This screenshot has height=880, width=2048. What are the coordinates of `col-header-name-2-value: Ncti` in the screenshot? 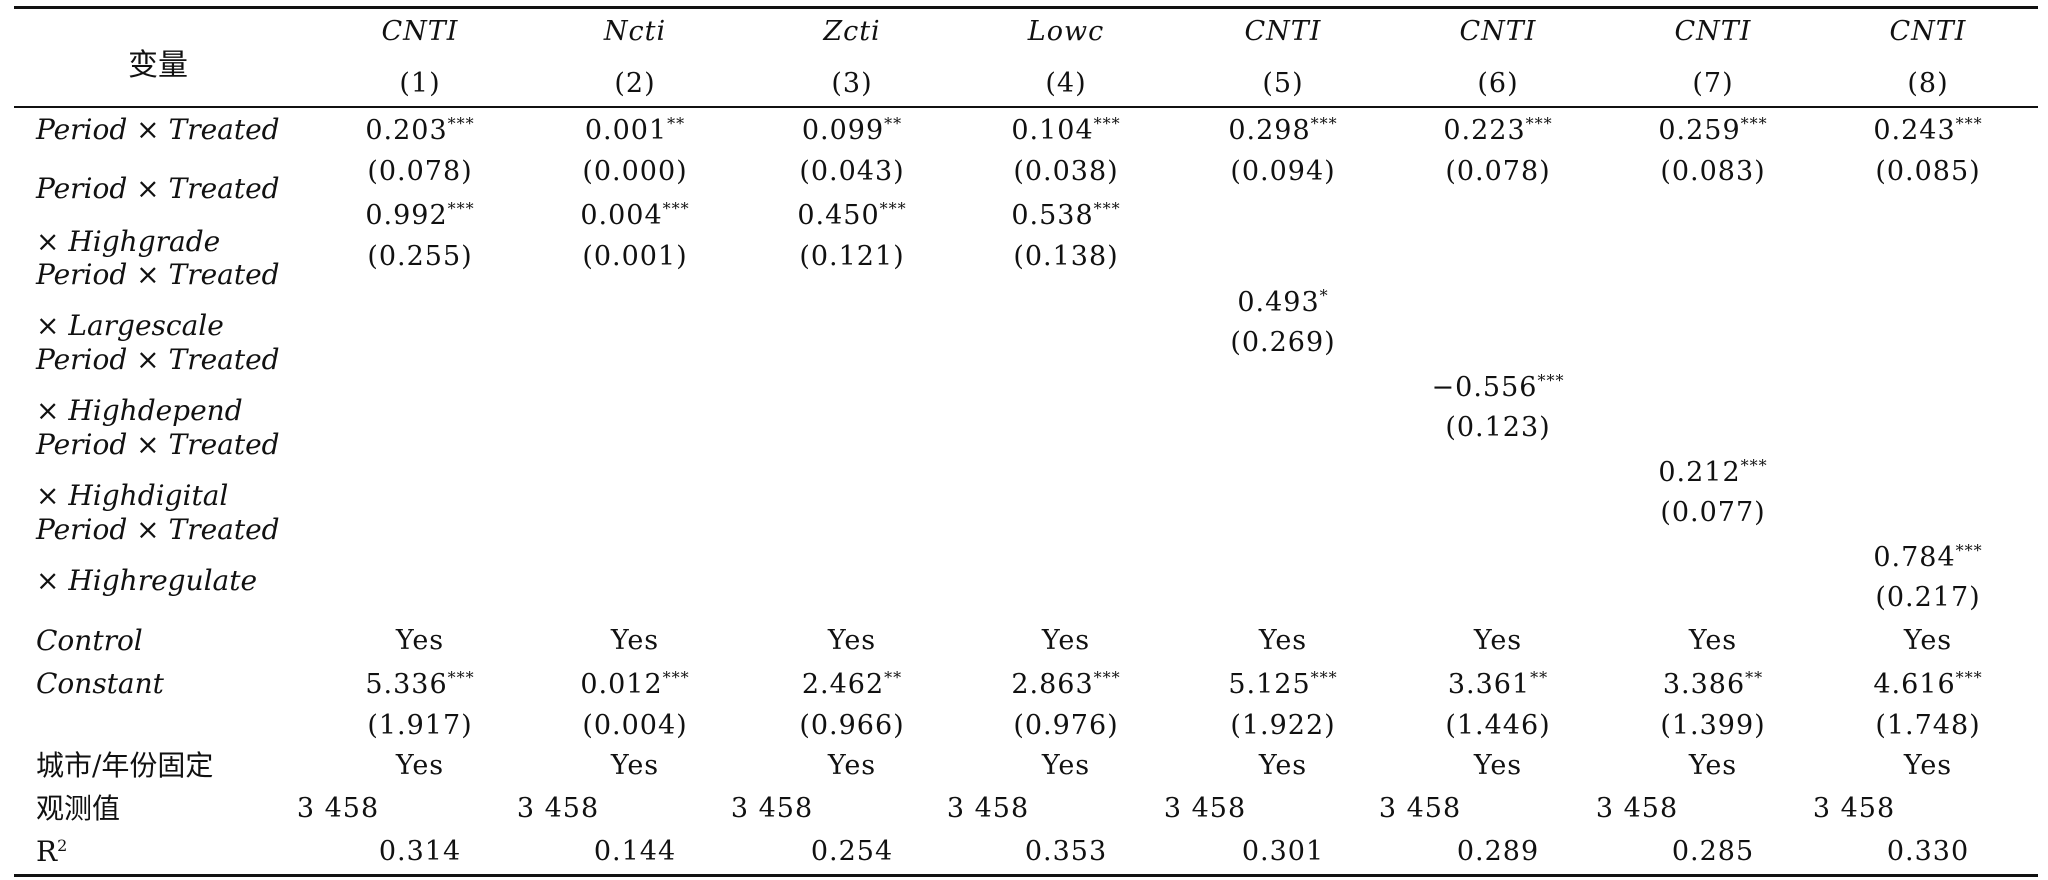 It's located at (635, 31).